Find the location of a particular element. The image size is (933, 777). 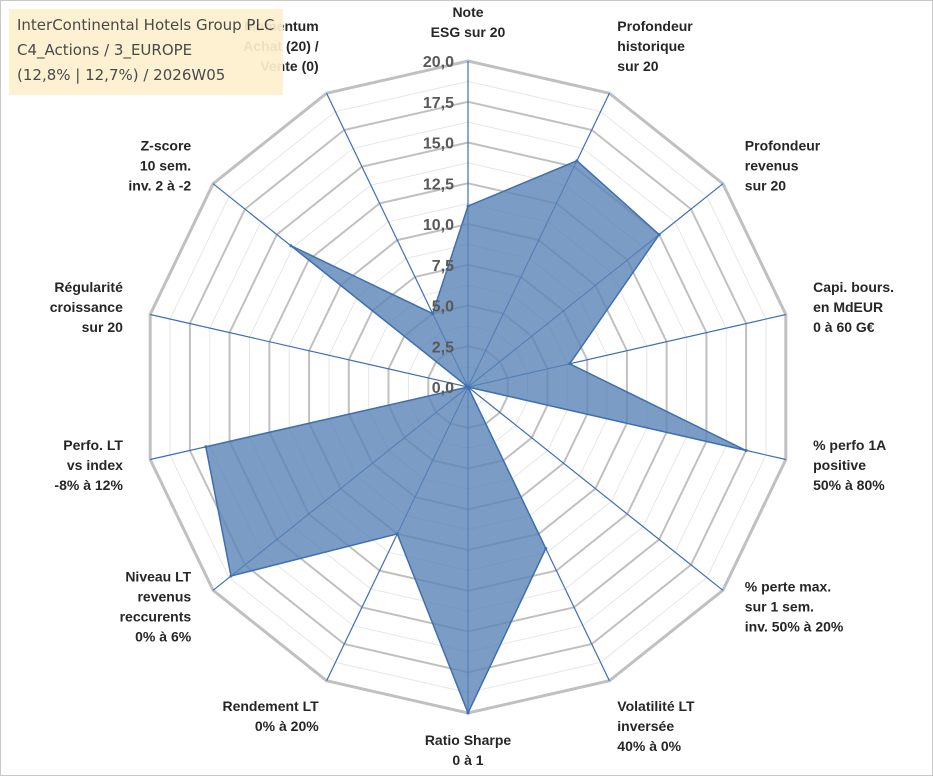

category-label-line: Ratio Sharpe is located at coordinates (468, 740).